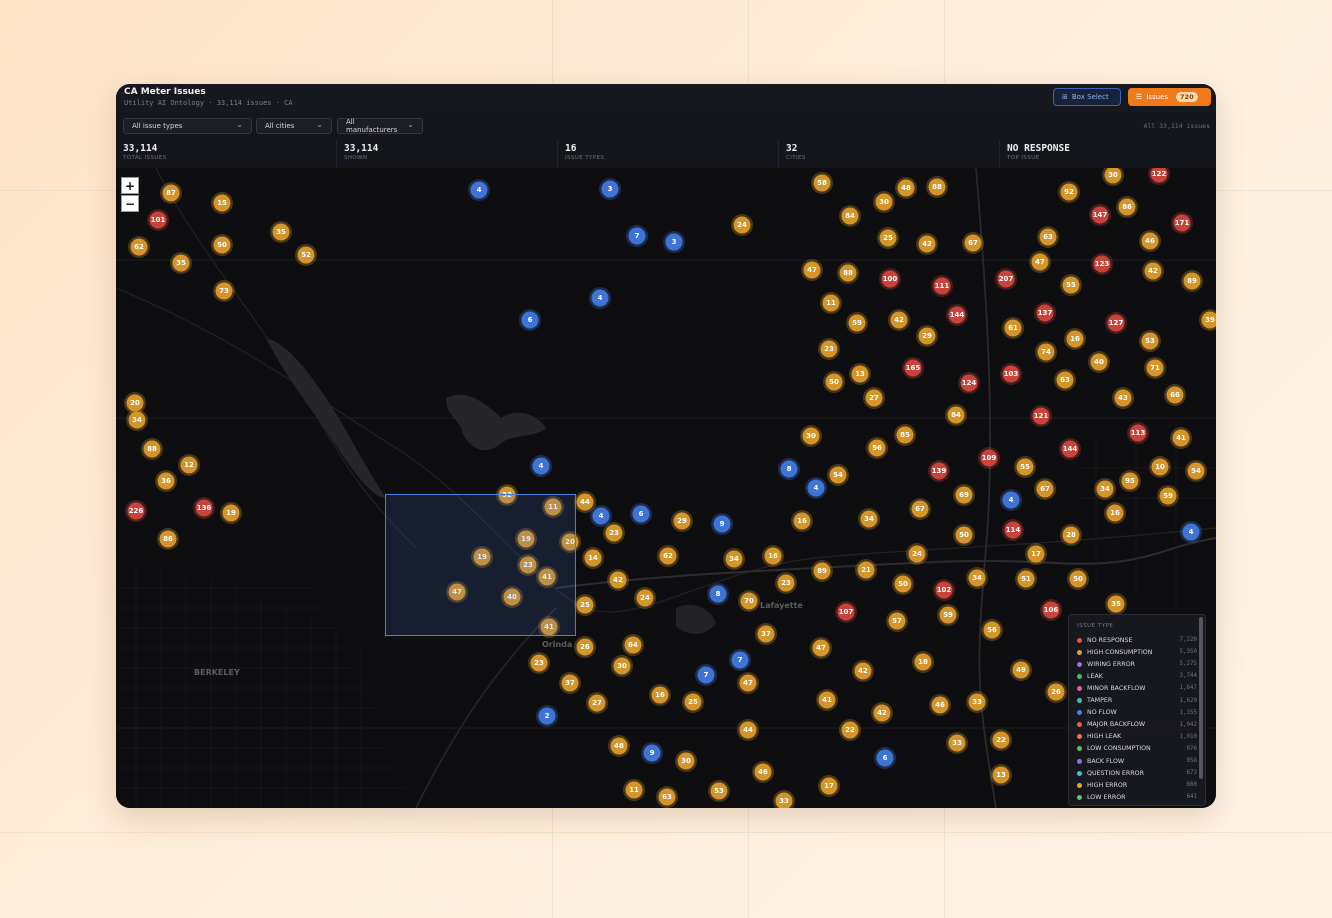  Describe the element at coordinates (1026, 579) in the screenshot. I see `cluster-marker: 51` at that location.